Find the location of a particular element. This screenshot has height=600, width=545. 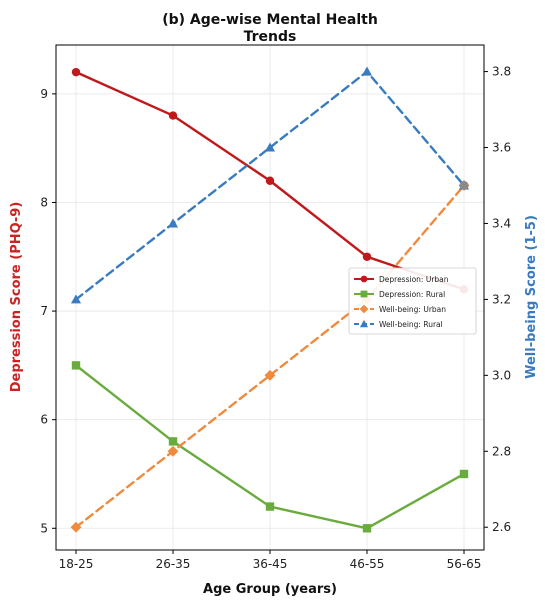

x-tick-label: 46-55 is located at coordinates (367, 564).